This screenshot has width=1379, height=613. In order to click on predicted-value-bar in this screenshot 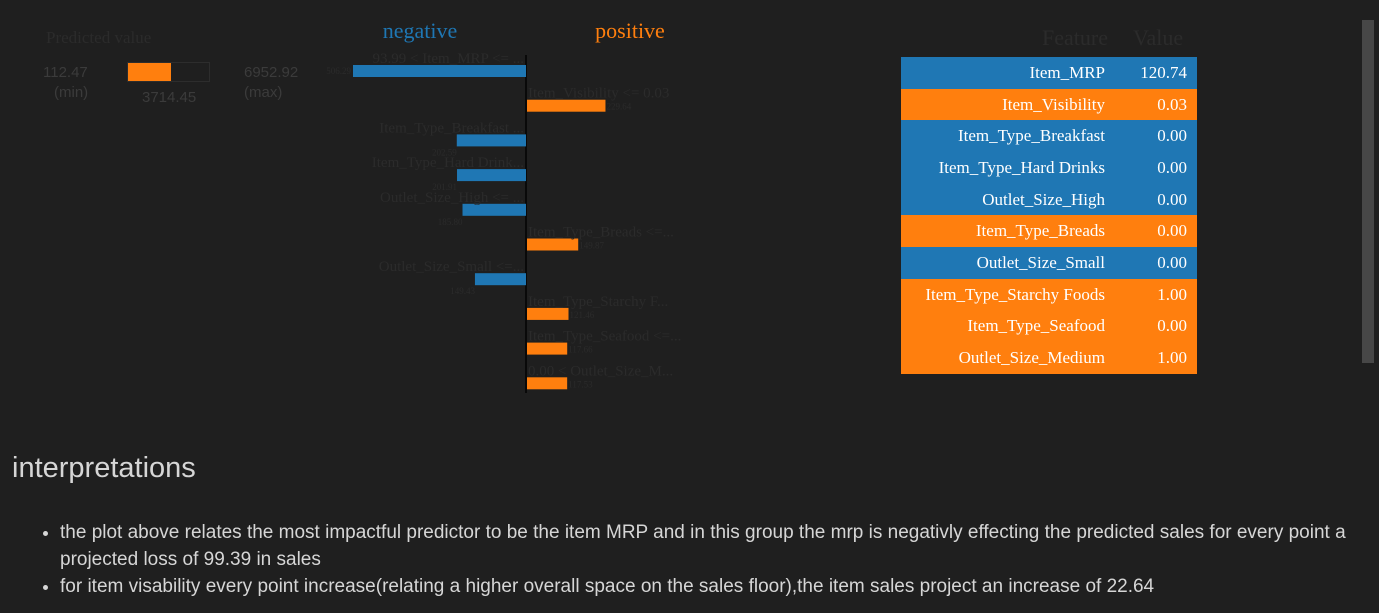, I will do `click(168, 72)`.